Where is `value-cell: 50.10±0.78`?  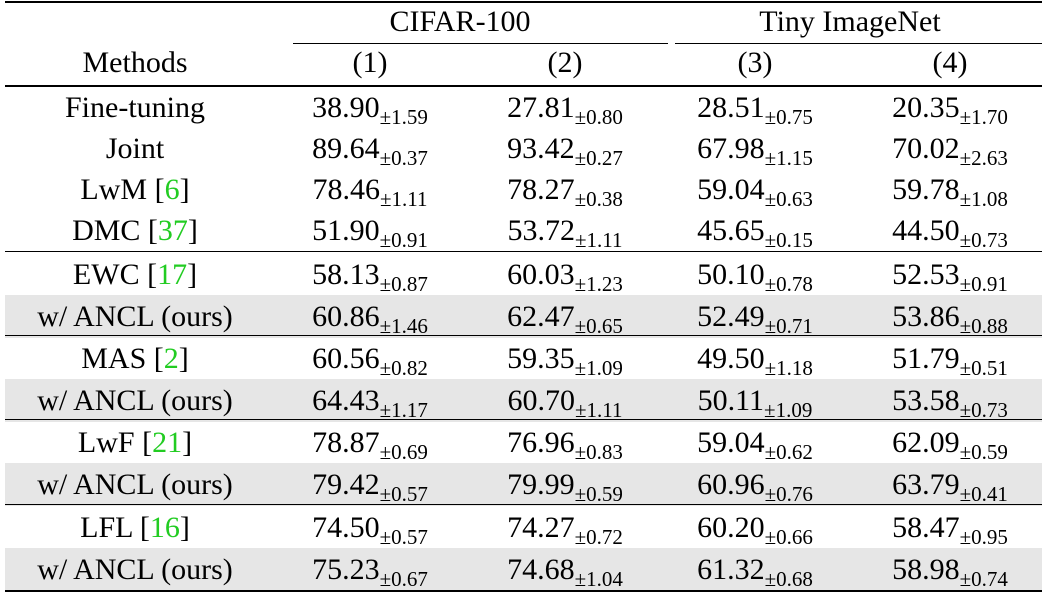
value-cell: 50.10±0.78 is located at coordinates (755, 274).